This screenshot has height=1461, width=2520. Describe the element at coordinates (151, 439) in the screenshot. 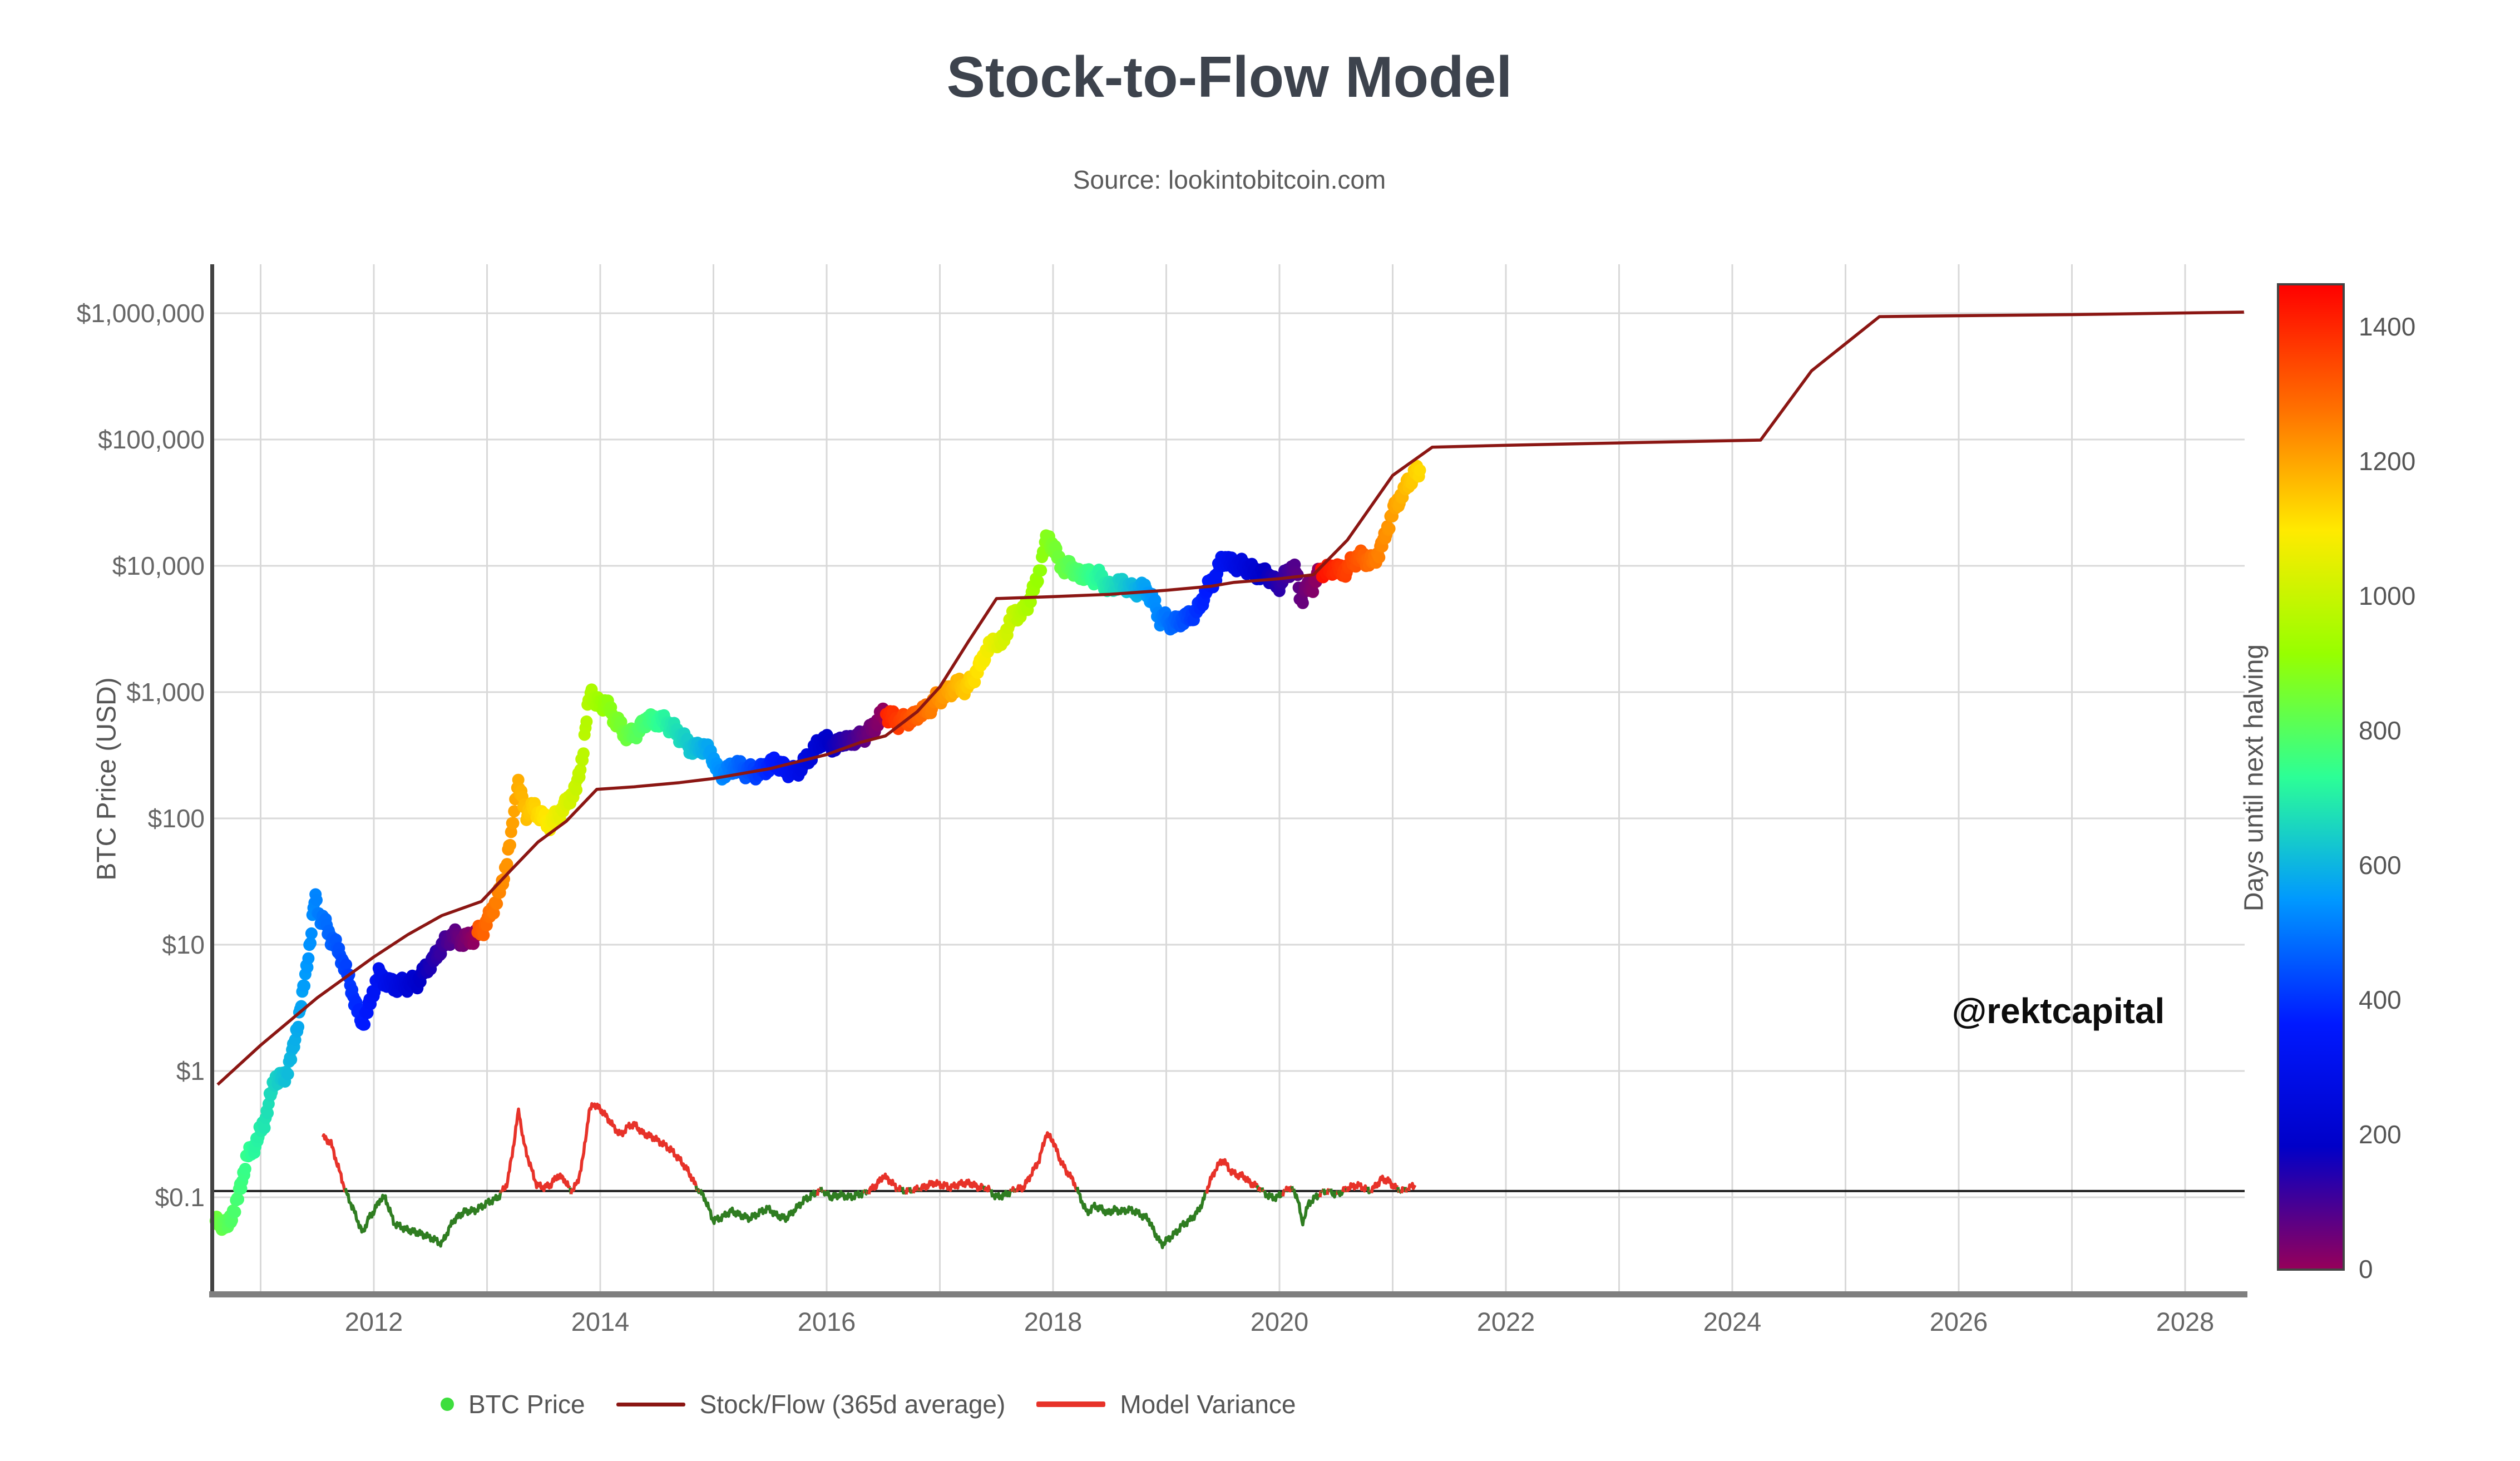

I see `y-tick-label: $100,000` at that location.